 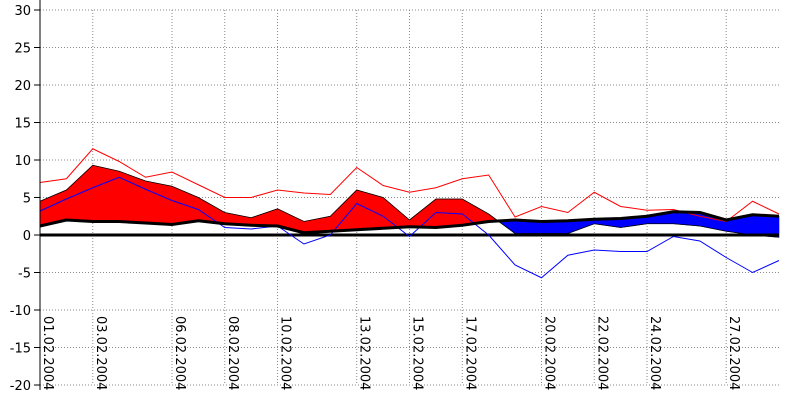 I want to click on y-tick-label: 20, so click(x=22, y=86).